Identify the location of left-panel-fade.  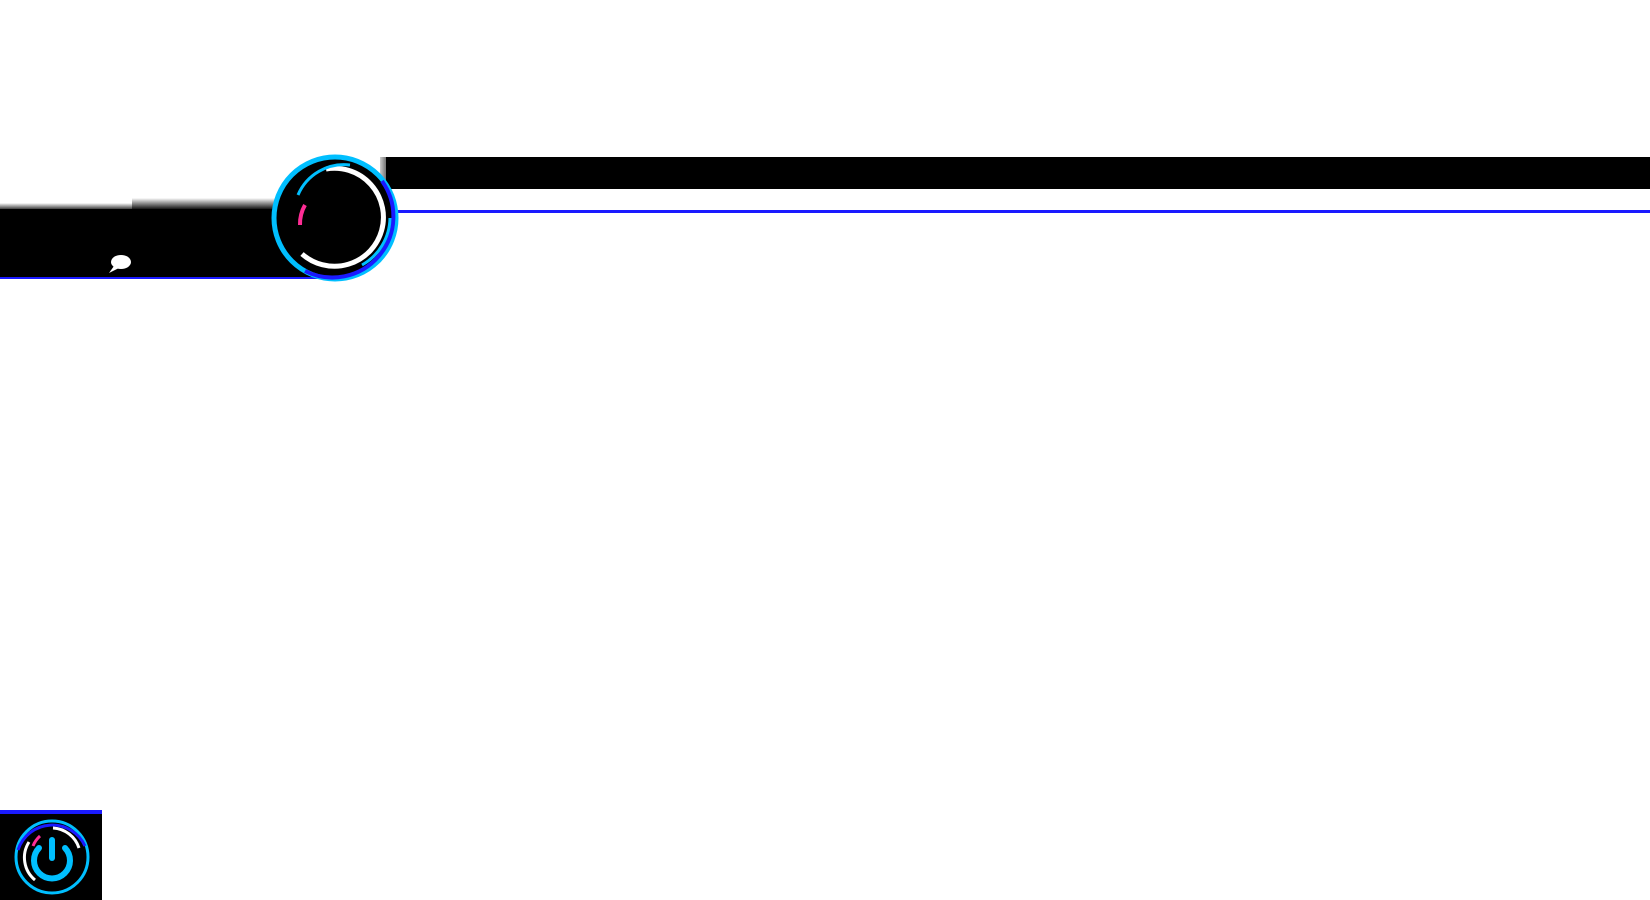
(66, 207).